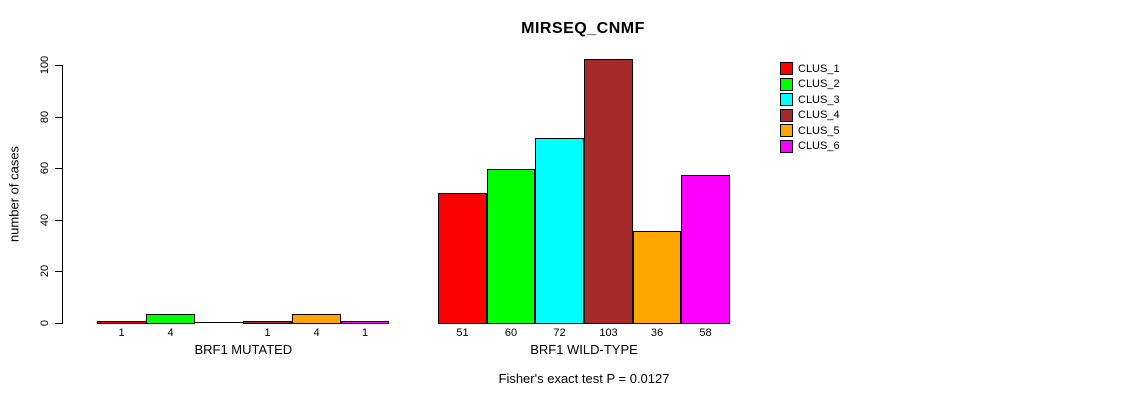 The height and width of the screenshot is (400, 1140). What do you see at coordinates (819, 68) in the screenshot?
I see `legend-label: CLUS_1` at bounding box center [819, 68].